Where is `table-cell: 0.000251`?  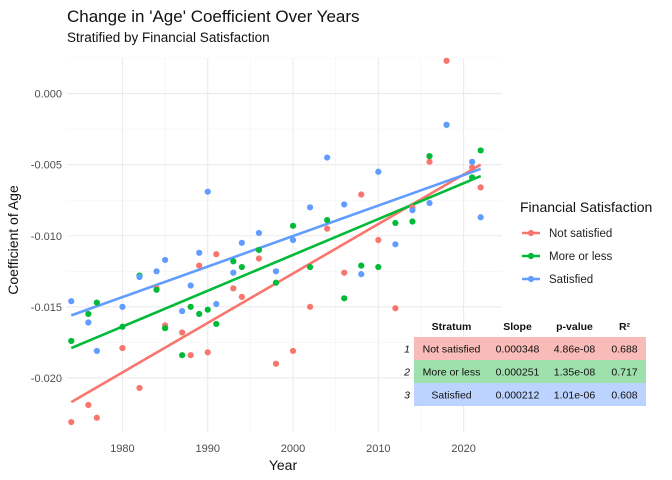
table-cell: 0.000251 is located at coordinates (518, 373).